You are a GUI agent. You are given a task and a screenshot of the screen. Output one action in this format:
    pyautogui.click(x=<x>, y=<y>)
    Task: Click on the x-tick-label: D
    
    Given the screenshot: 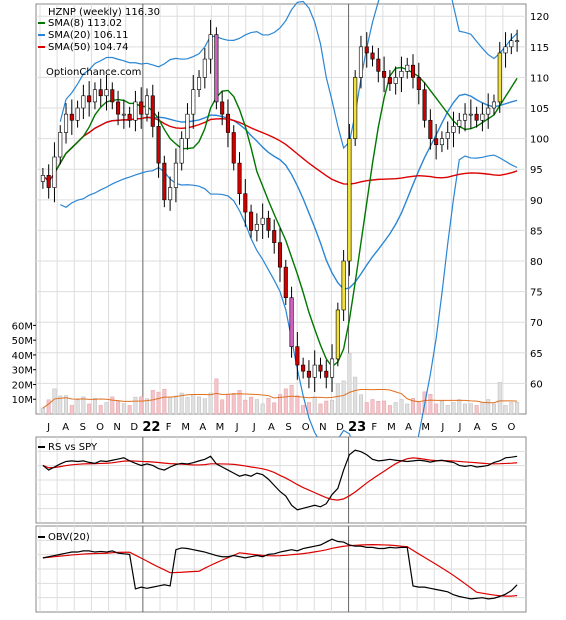 What is the action you would take?
    pyautogui.click(x=134, y=427)
    